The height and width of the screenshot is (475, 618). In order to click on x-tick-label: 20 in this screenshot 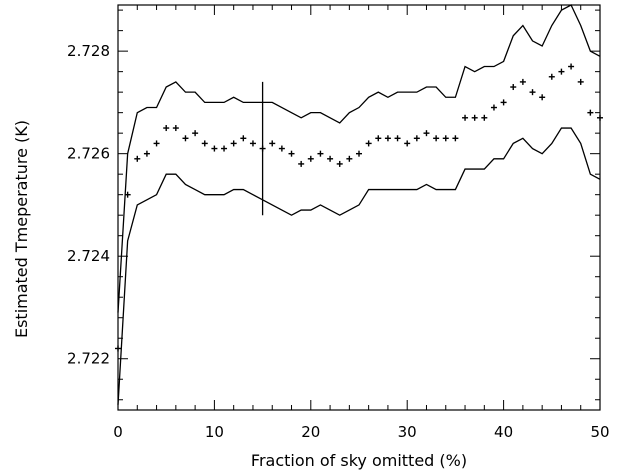, I will do `click(310, 432)`.